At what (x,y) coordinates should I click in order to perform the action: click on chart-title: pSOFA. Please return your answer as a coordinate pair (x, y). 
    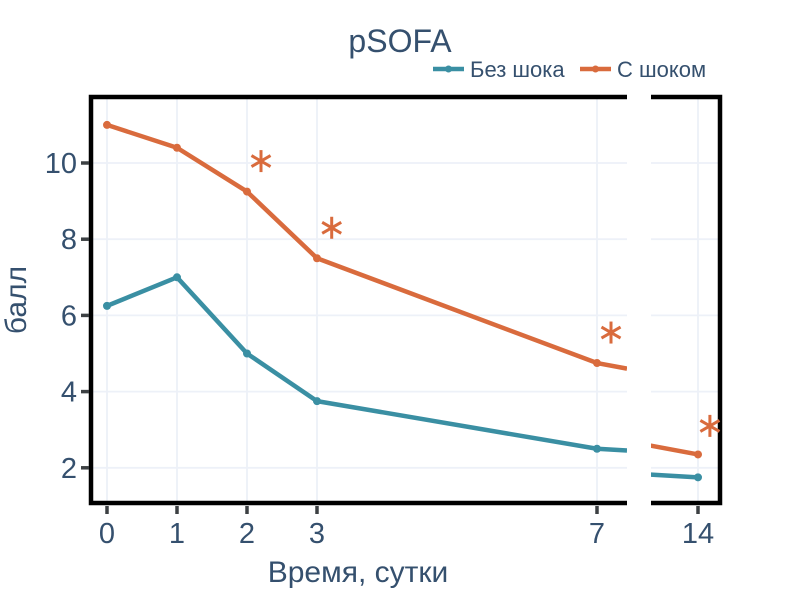
    Looking at the image, I should click on (400, 41).